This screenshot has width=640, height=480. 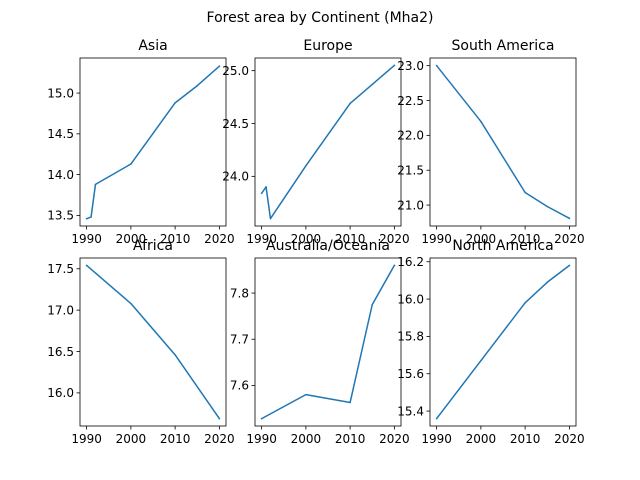 What do you see at coordinates (235, 177) in the screenshot?
I see `y-tick-label-europe: 24.0` at bounding box center [235, 177].